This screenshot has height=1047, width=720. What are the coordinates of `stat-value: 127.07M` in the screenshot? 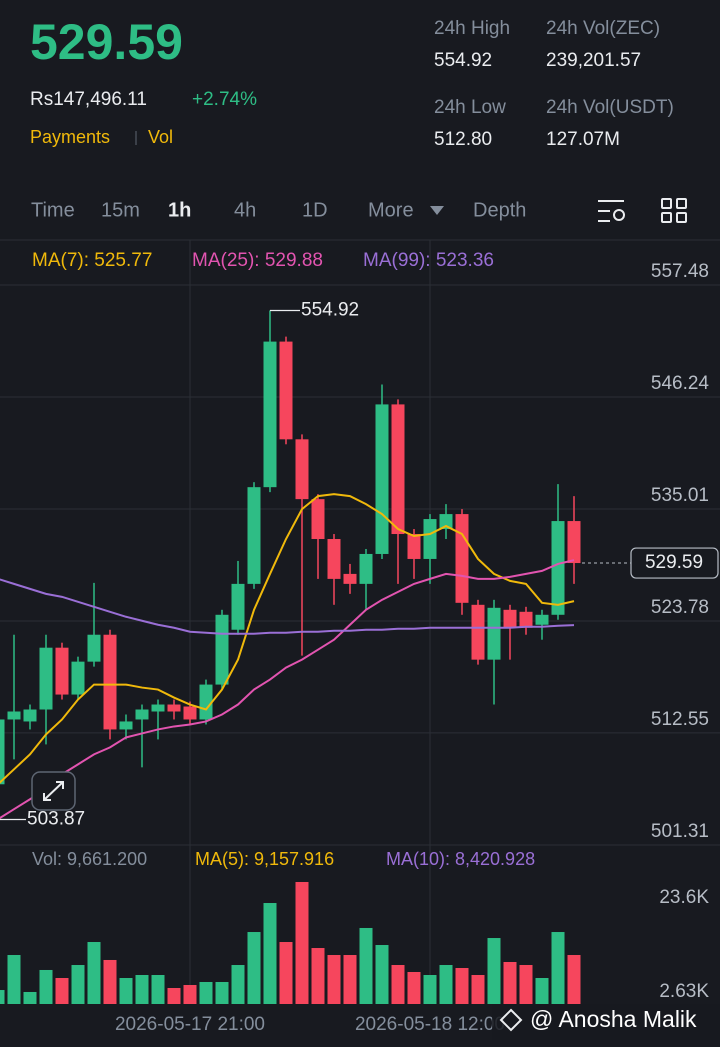 It's located at (583, 139).